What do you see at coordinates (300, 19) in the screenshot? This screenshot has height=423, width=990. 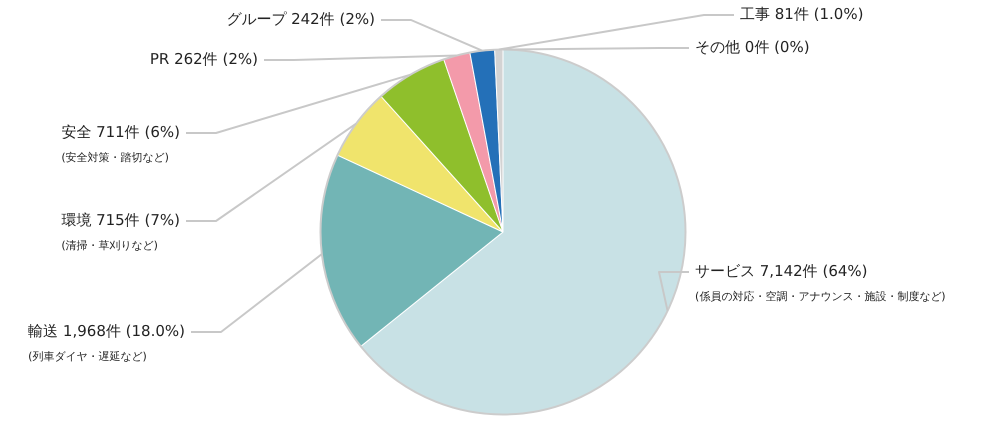 I see `slice-label: グループ 242件 (2%)` at bounding box center [300, 19].